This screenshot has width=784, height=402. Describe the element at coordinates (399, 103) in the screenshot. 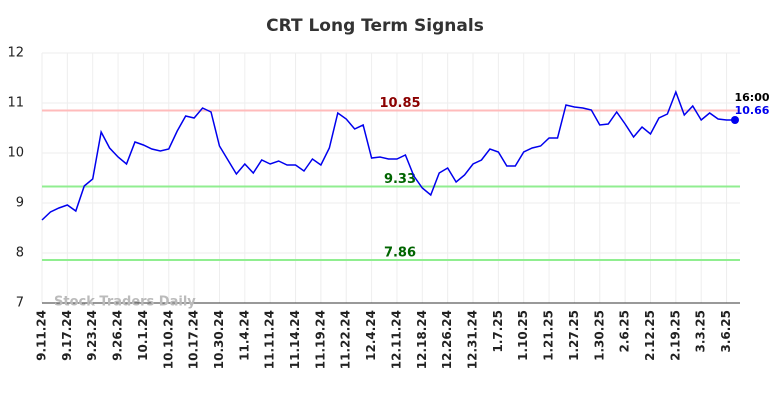

I see `signal-label: 10.85` at that location.